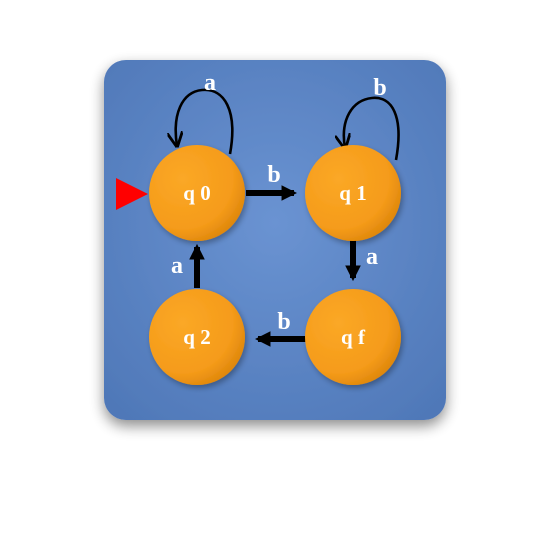  I want to click on state-label: q 1, so click(352, 193).